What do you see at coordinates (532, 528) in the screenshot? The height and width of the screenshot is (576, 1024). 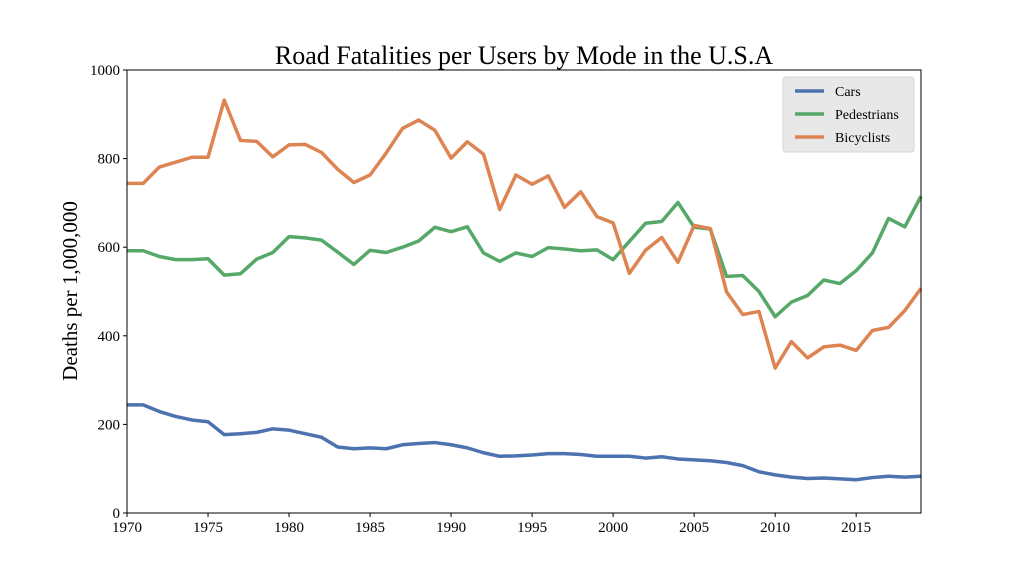 I see `x-tick-label: 1995` at bounding box center [532, 528].